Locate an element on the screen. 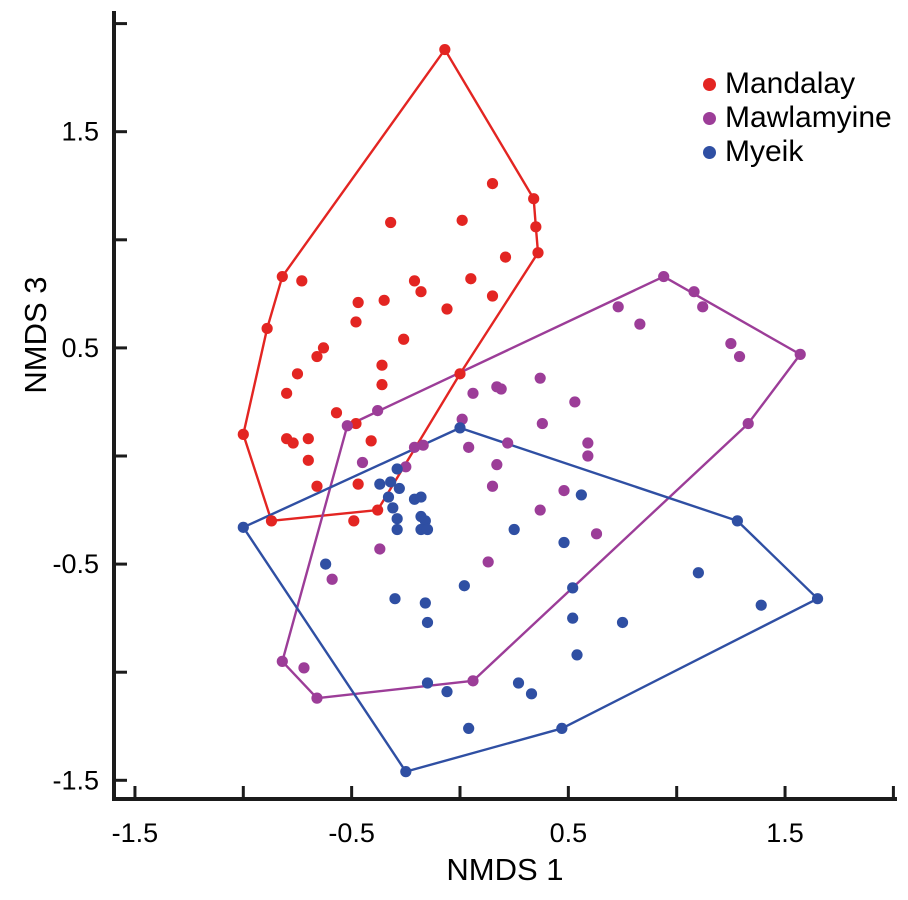 Image resolution: width=908 pixels, height=900 pixels. x-tick-label: 1.5 is located at coordinates (785, 833).